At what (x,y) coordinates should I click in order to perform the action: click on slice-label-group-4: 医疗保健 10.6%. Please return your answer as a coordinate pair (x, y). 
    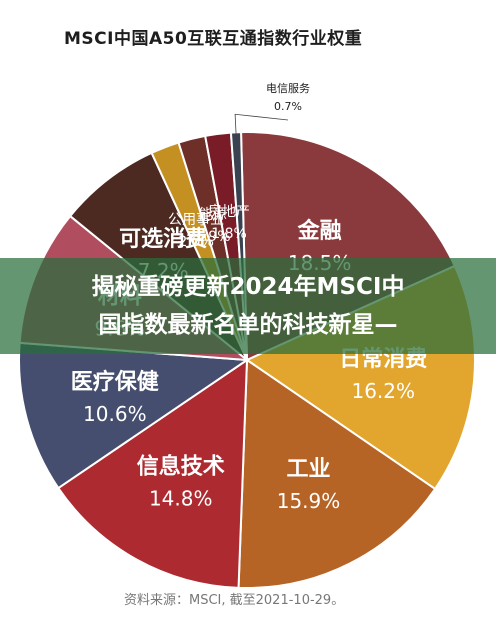
    Looking at the image, I should click on (115, 397).